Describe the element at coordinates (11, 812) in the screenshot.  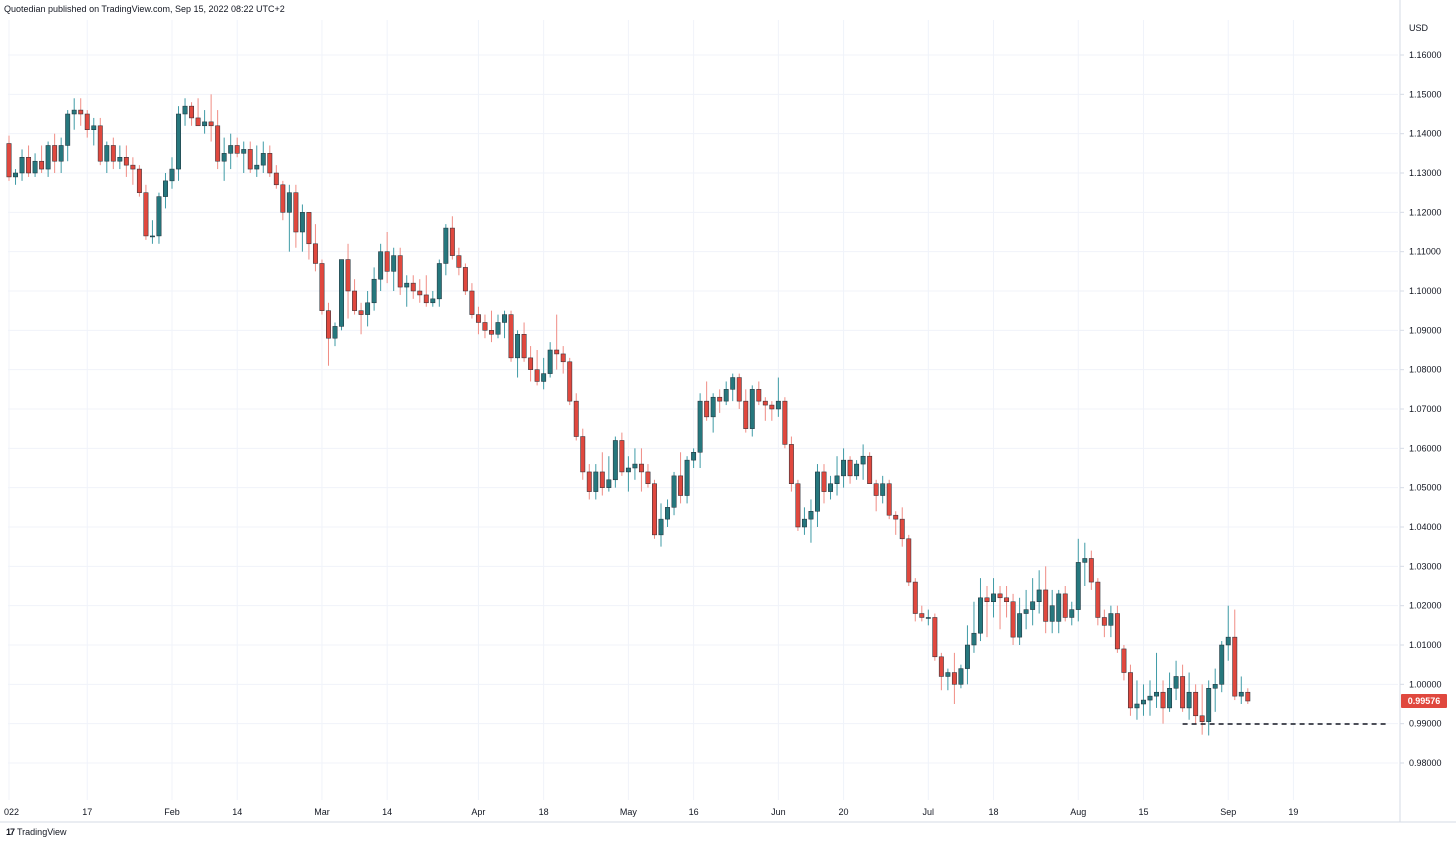
I see `x-tick-label: 022` at that location.